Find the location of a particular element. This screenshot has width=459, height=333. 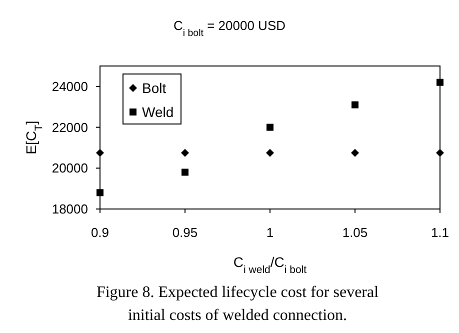

x-tick-label: 1.1 is located at coordinates (440, 232).